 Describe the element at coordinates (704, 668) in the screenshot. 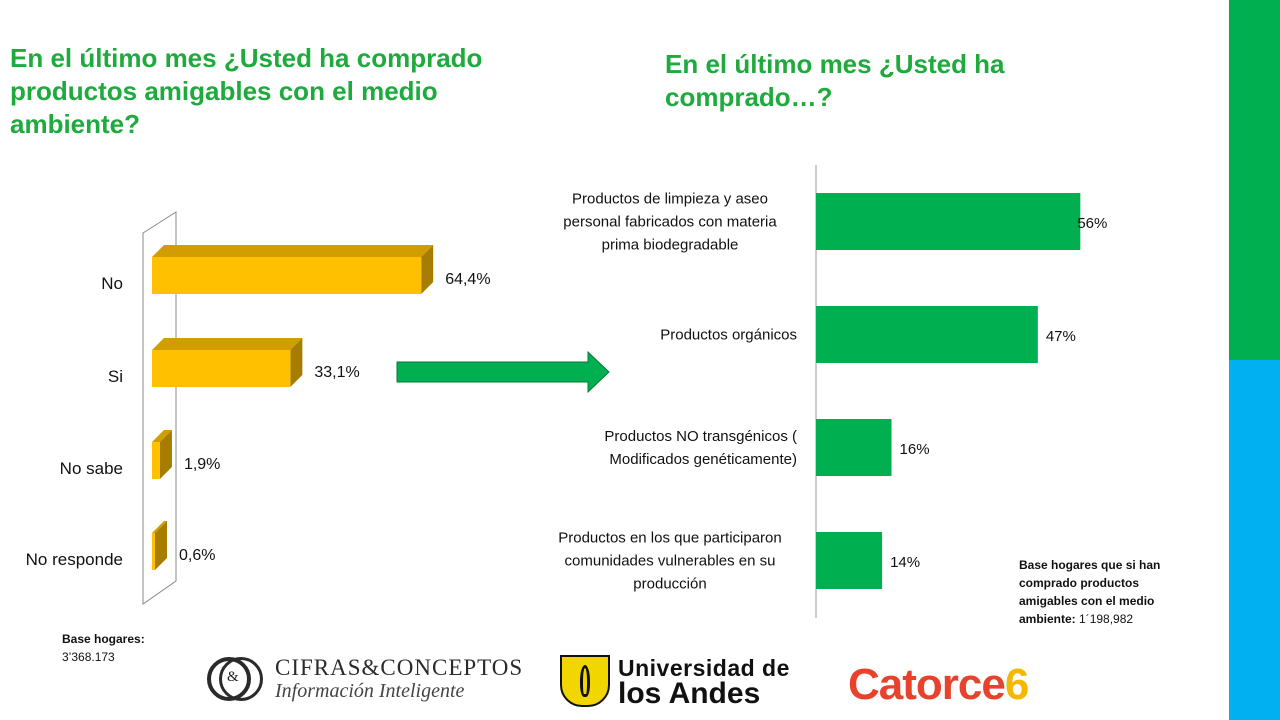

I see `uniandes-line1: Universidad de` at that location.